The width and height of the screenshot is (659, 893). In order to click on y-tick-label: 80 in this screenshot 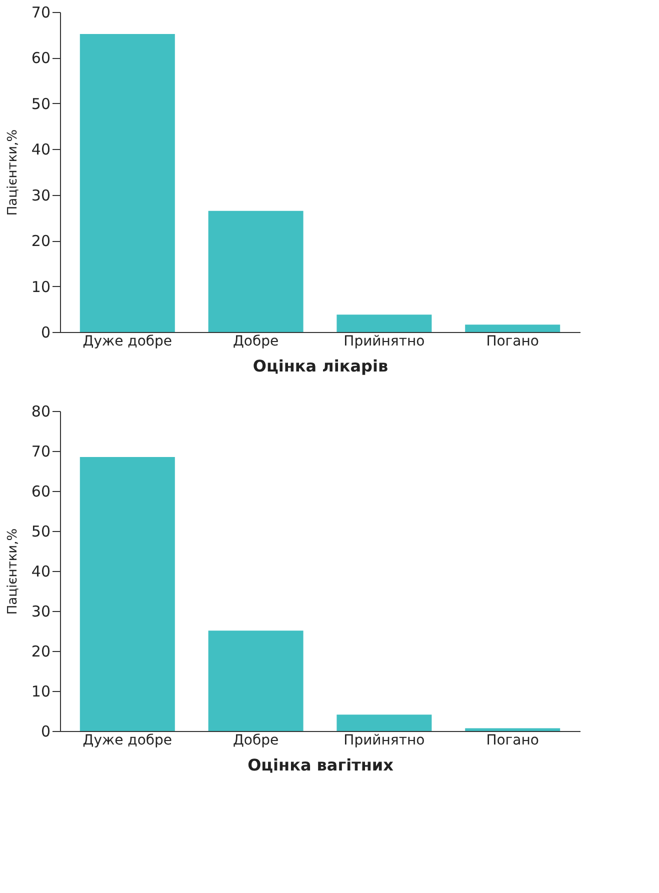, I will do `click(40, 411)`.